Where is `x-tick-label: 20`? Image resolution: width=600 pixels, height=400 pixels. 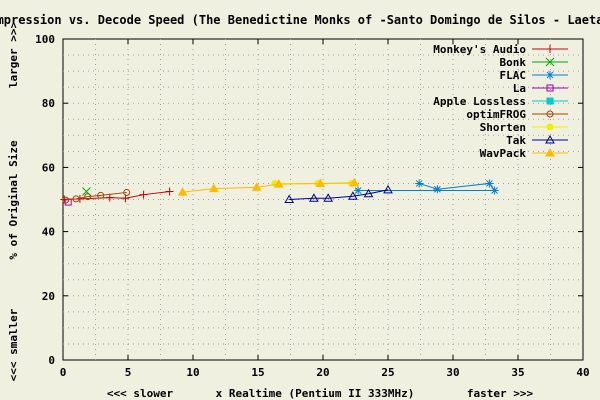
x-tick-label: 20 is located at coordinates (322, 372).